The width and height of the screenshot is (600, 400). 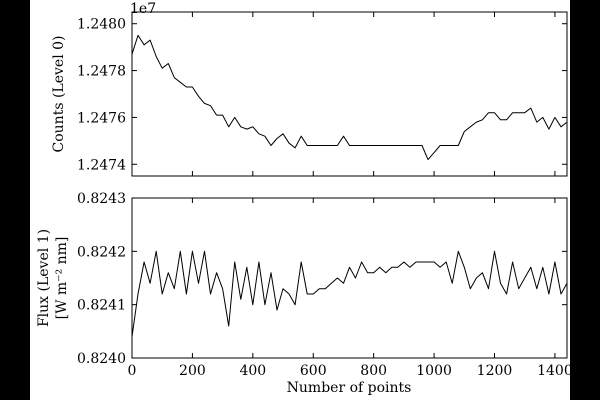 I want to click on top-y-axis-label: Counts (Level 0), so click(x=59, y=94).